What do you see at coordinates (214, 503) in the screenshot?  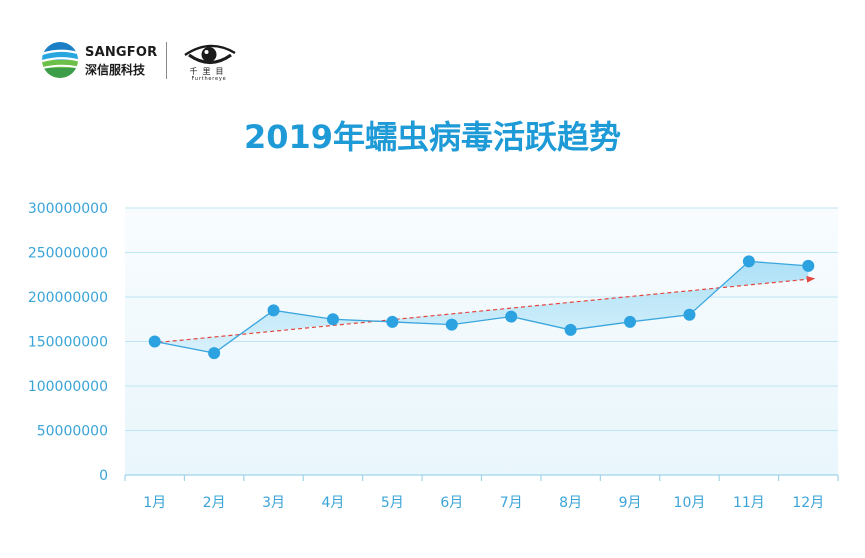 I see `x-tick-label: 2月` at bounding box center [214, 503].